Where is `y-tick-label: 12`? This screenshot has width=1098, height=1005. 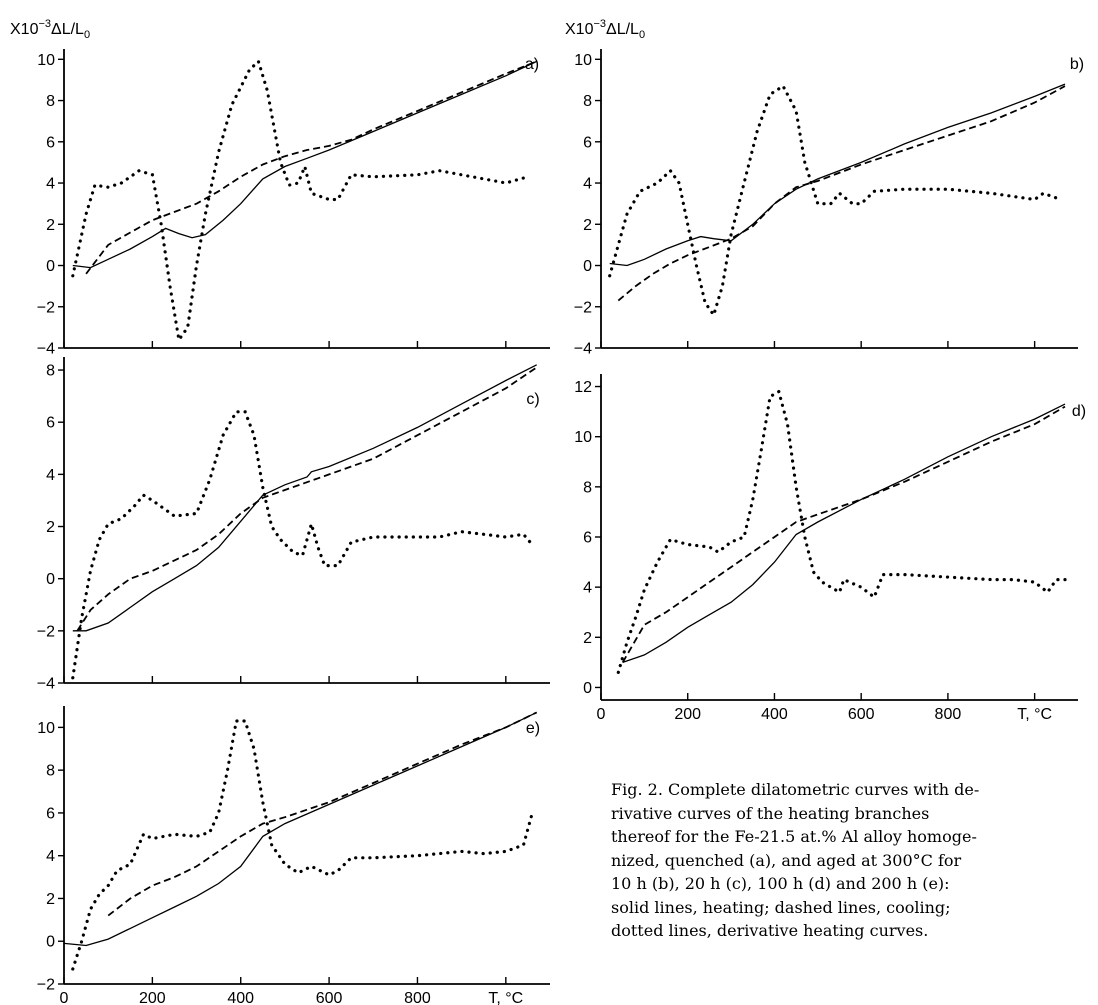 y-tick-label: 12 is located at coordinates (583, 387).